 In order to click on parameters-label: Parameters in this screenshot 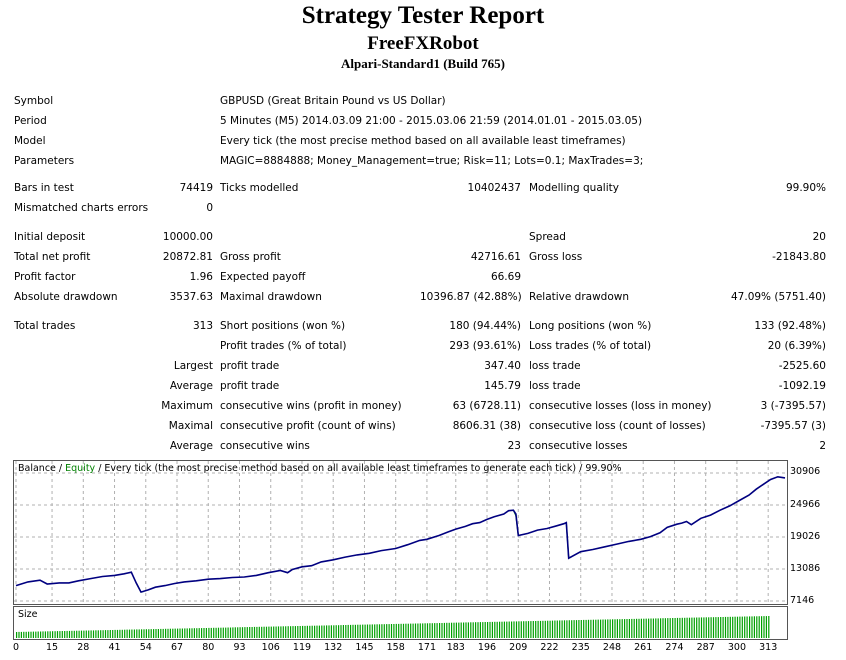, I will do `click(44, 161)`.